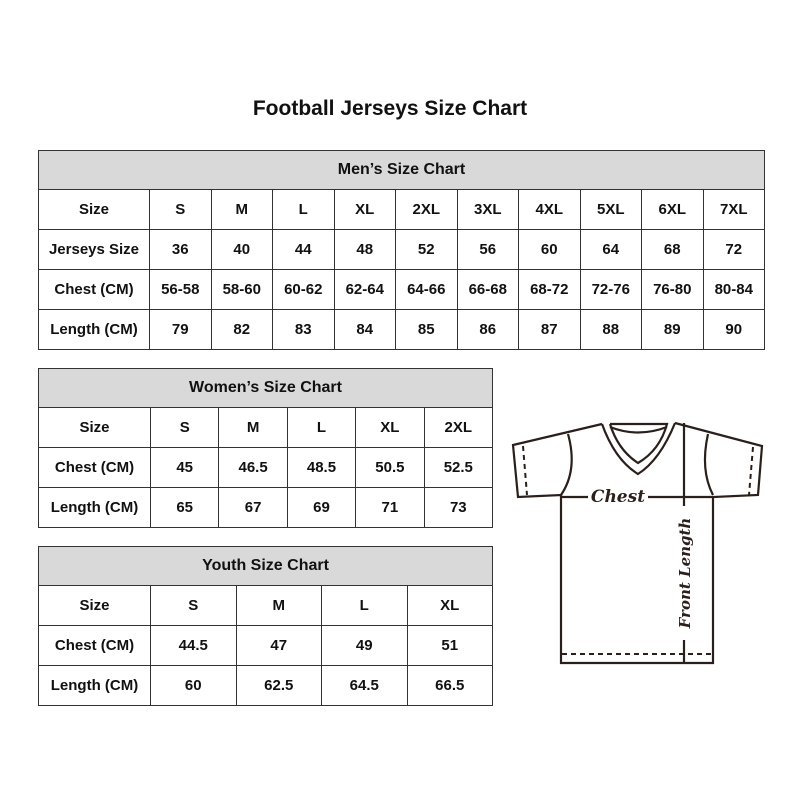 This screenshot has width=800, height=800. I want to click on table-cell: 4XL, so click(549, 209).